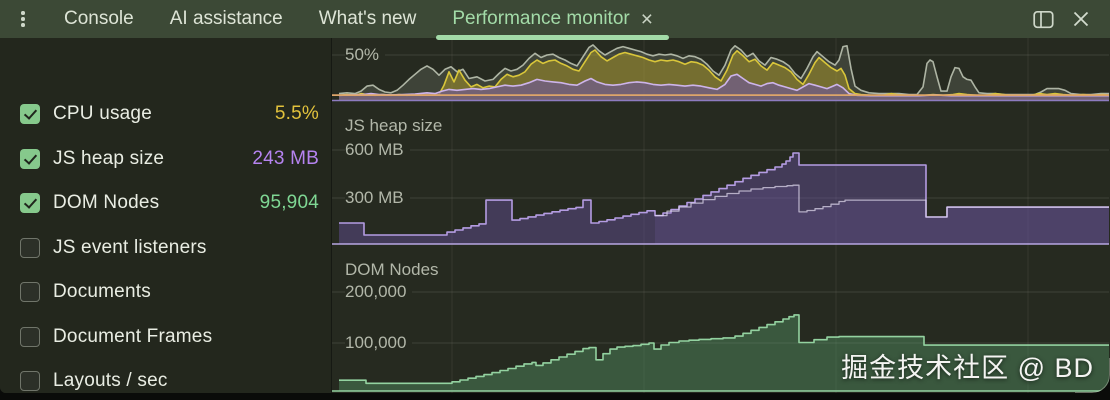 Image resolution: width=1110 pixels, height=400 pixels. Describe the element at coordinates (165, 114) in the screenshot. I see `metric-row-cpu-usage: CPU usage 5.5%` at that location.